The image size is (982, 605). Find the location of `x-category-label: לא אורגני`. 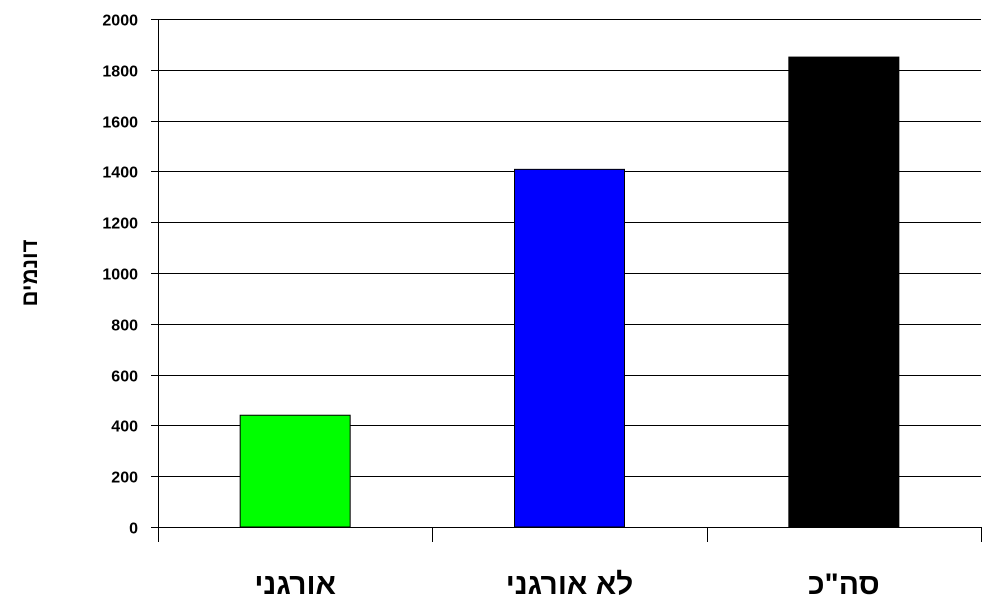

x-category-label: לא אורגני is located at coordinates (570, 584).